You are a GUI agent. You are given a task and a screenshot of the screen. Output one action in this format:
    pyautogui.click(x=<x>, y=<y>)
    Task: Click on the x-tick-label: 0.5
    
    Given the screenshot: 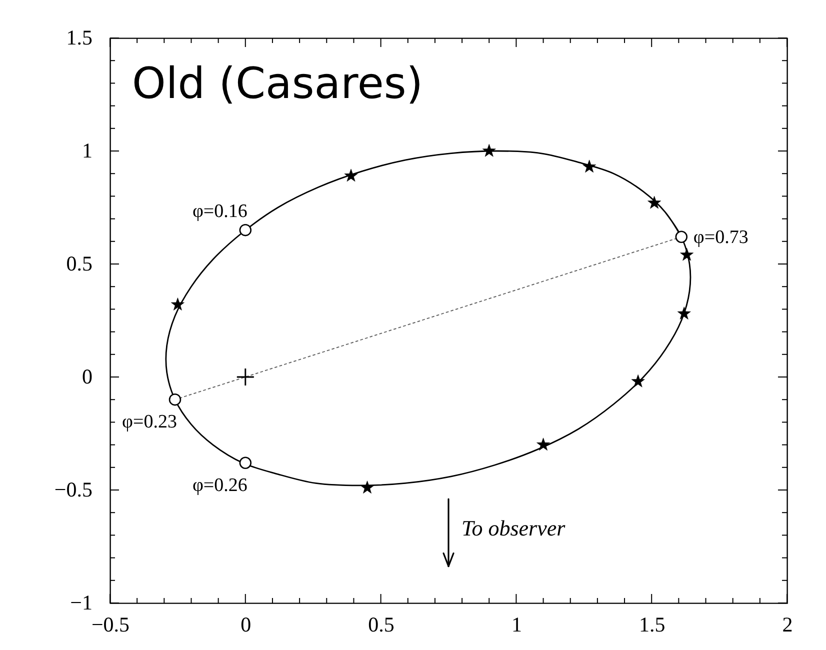 What is the action you would take?
    pyautogui.click(x=381, y=624)
    